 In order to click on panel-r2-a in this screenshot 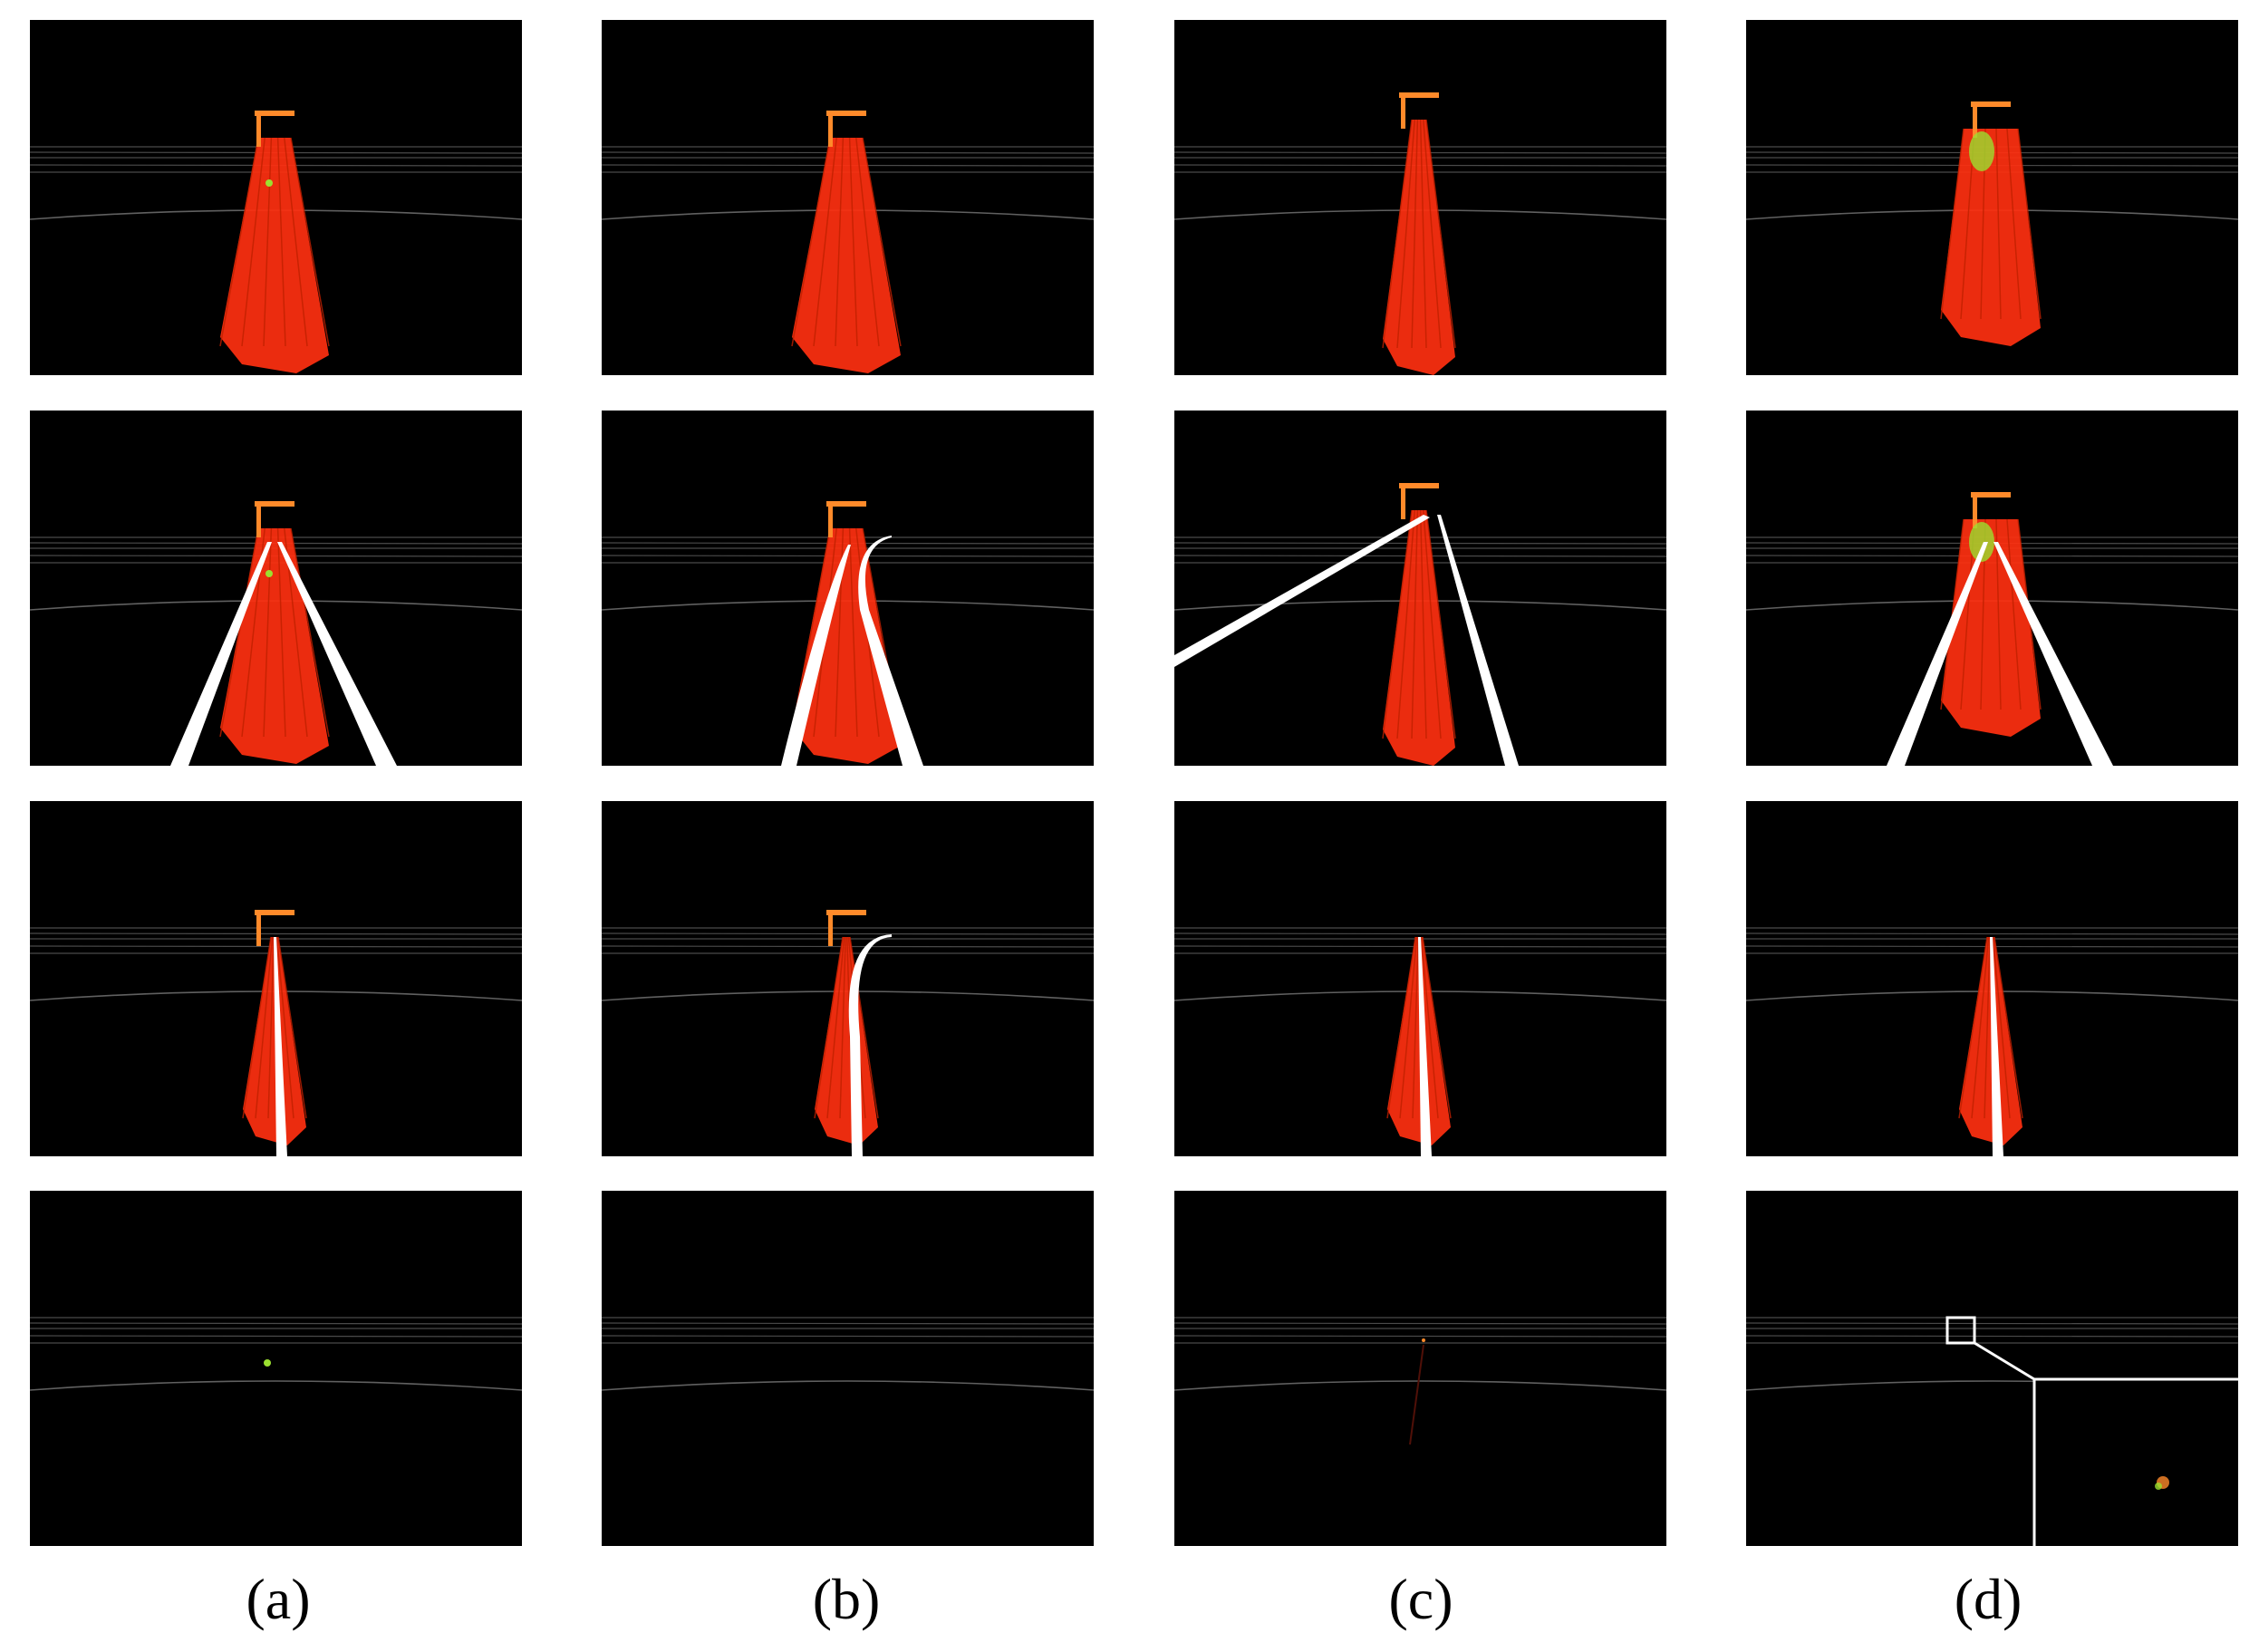, I will do `click(276, 588)`.